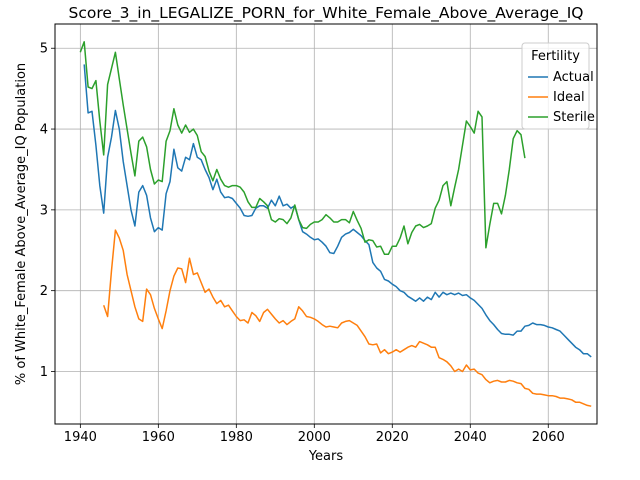 The image size is (640, 480). Describe the element at coordinates (548, 437) in the screenshot. I see `x-tick-label: 2060` at that location.